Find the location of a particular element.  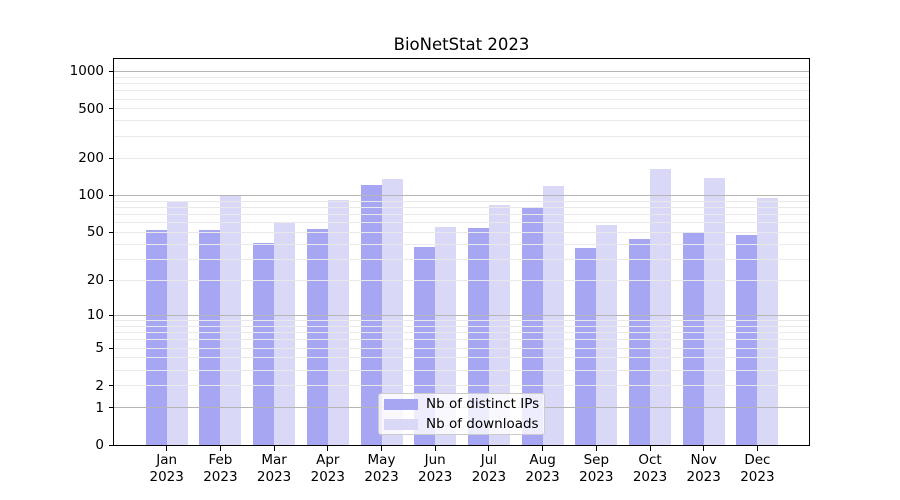

y-tick-label-2: 2 is located at coordinates (99, 385).